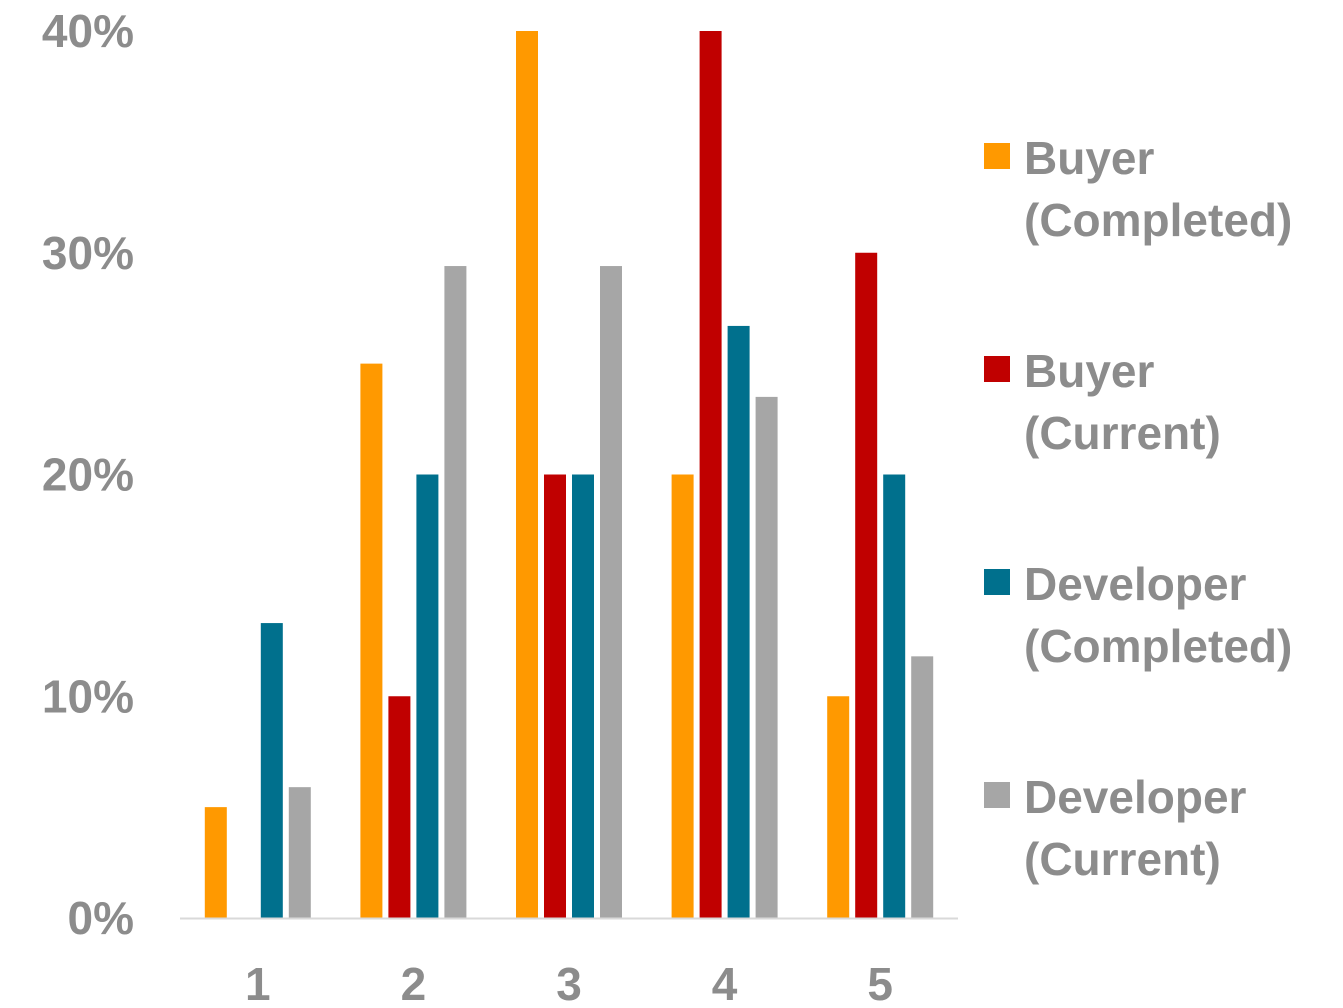 This screenshot has height=1008, width=1343. I want to click on y-axis-tick-labels: 0% 10% 20% 30% 40%, so click(88, 474).